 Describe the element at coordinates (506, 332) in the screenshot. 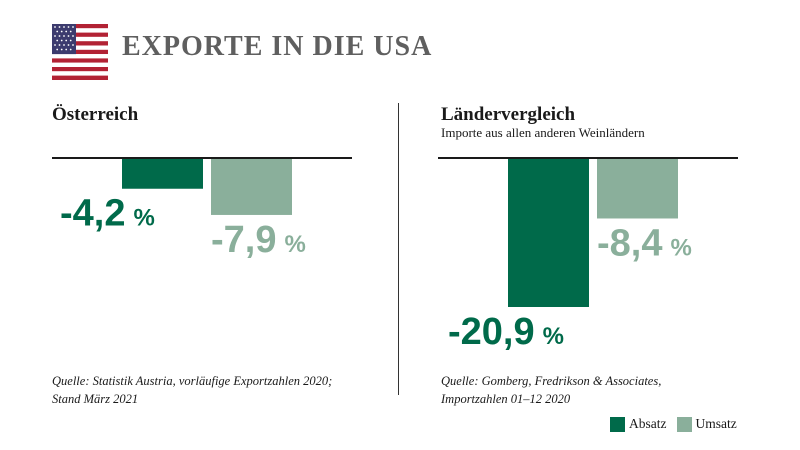

I see `chart-2-value-label-absatz: -20,9%` at that location.